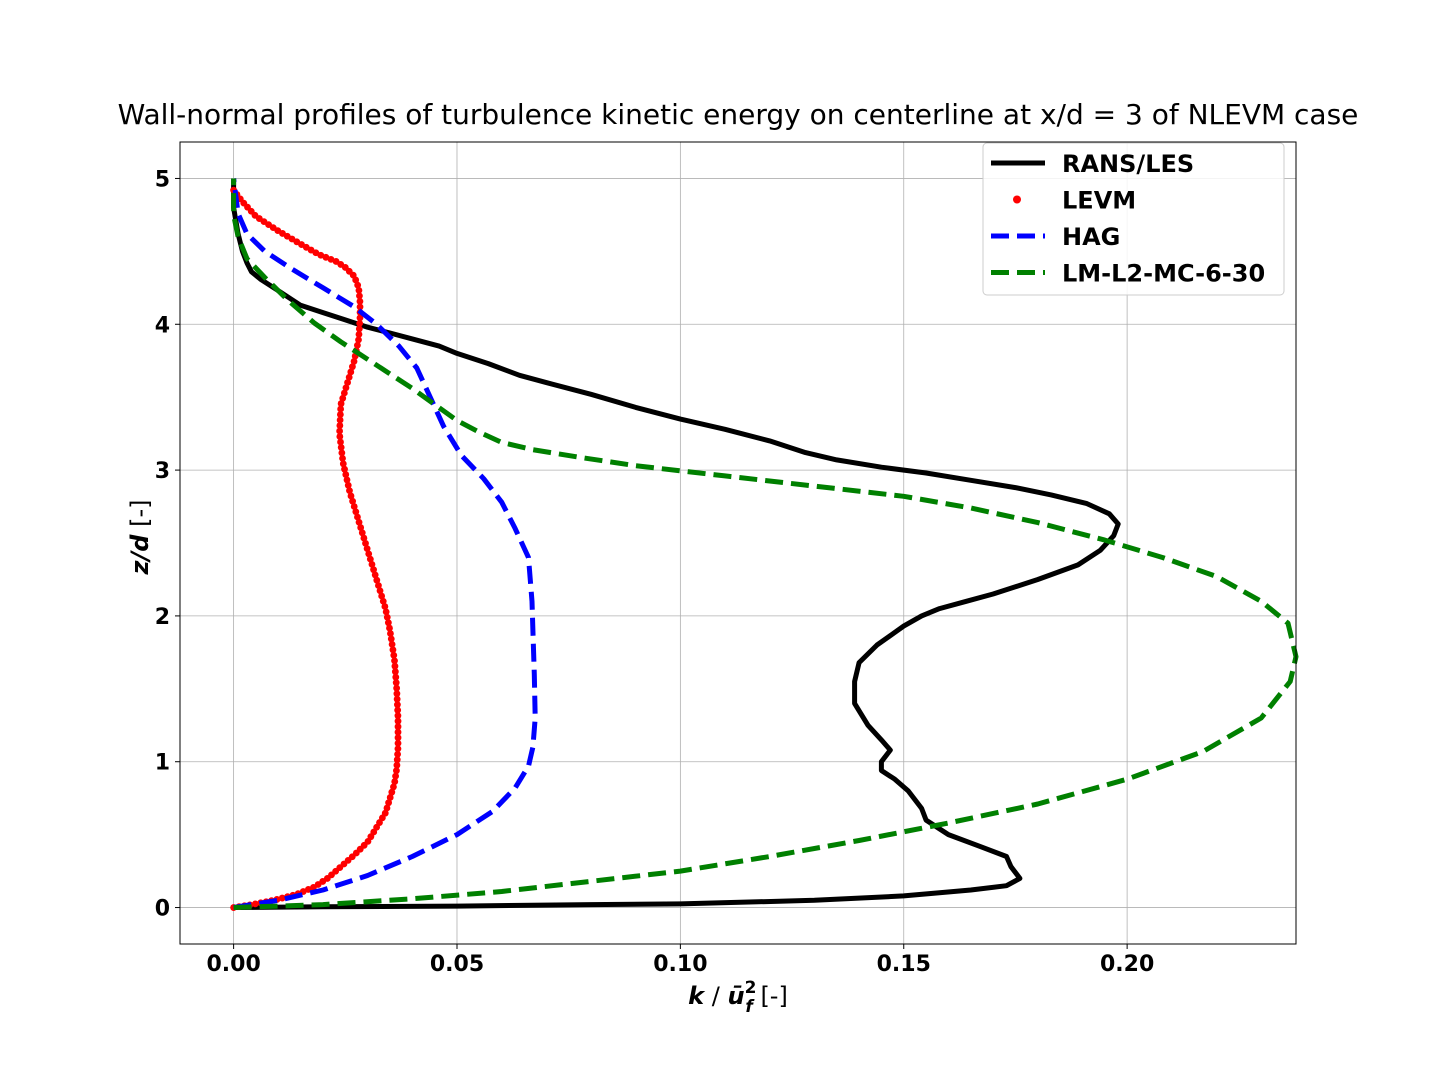  I want to click on y-tick-label: 5, so click(162, 179).